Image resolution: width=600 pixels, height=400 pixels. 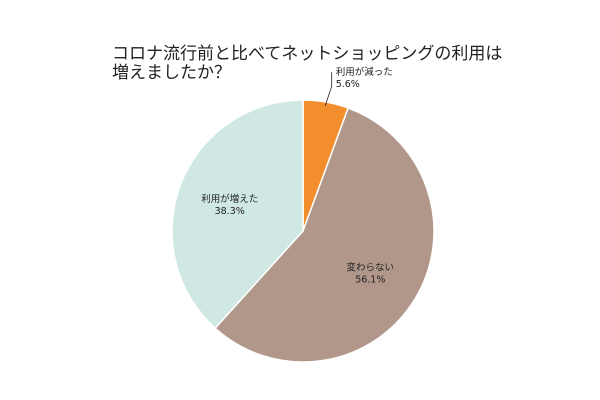 What do you see at coordinates (230, 211) in the screenshot?
I see `slice-3-value-label: 38.3%` at bounding box center [230, 211].